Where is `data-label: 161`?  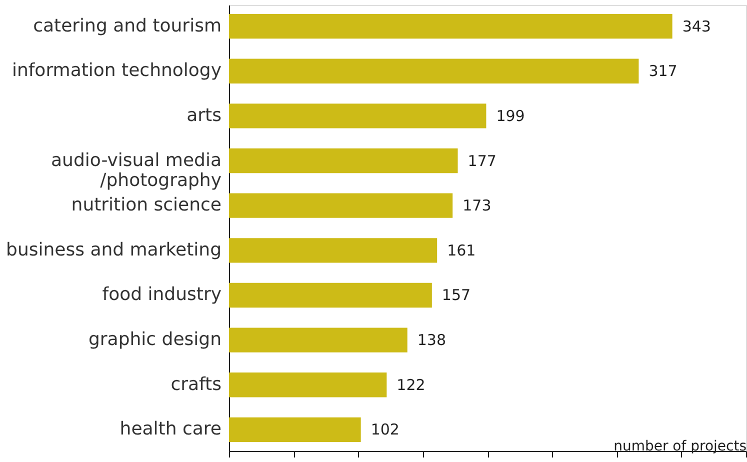
data-label: 161 is located at coordinates (461, 250).